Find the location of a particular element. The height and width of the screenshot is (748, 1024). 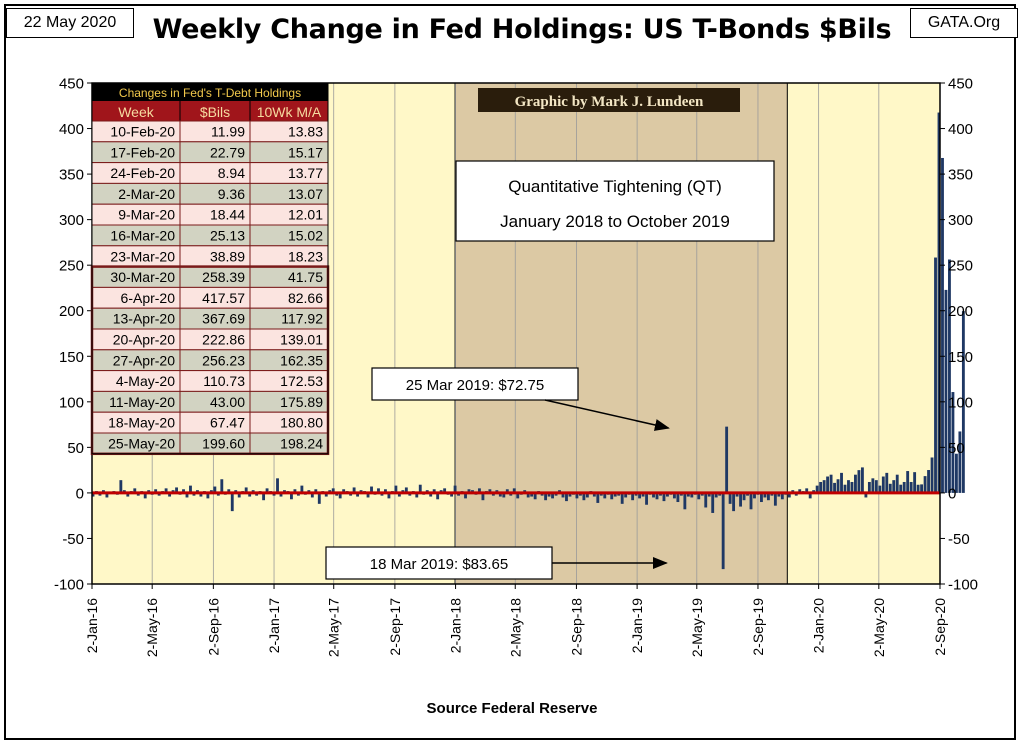

qt-box-bg is located at coordinates (615, 201).